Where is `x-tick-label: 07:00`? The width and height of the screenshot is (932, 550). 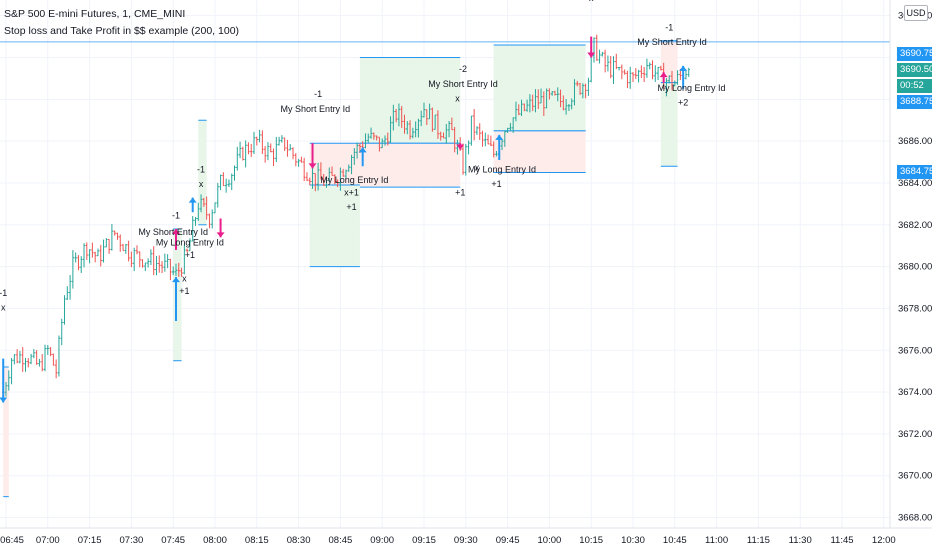 x-tick-label: 07:00 is located at coordinates (48, 540).